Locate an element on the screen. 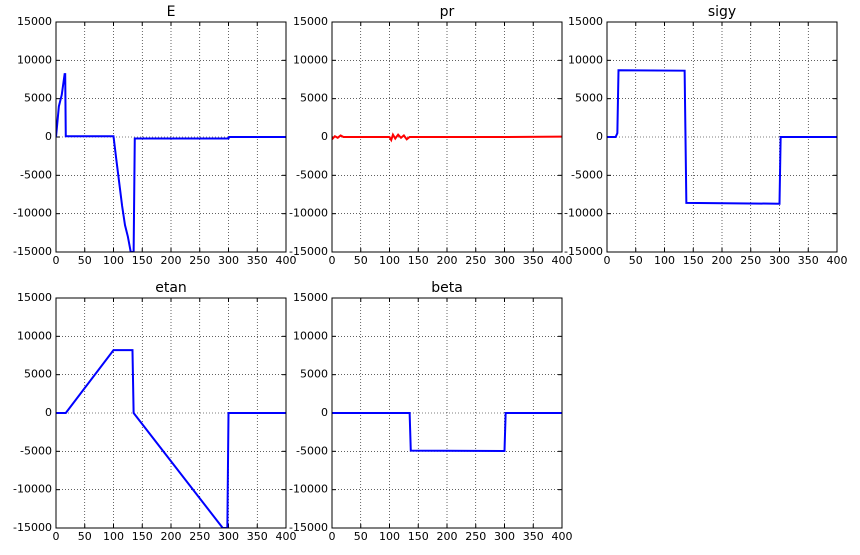 The width and height of the screenshot is (860, 555). subplot-title: pr is located at coordinates (447, 12).